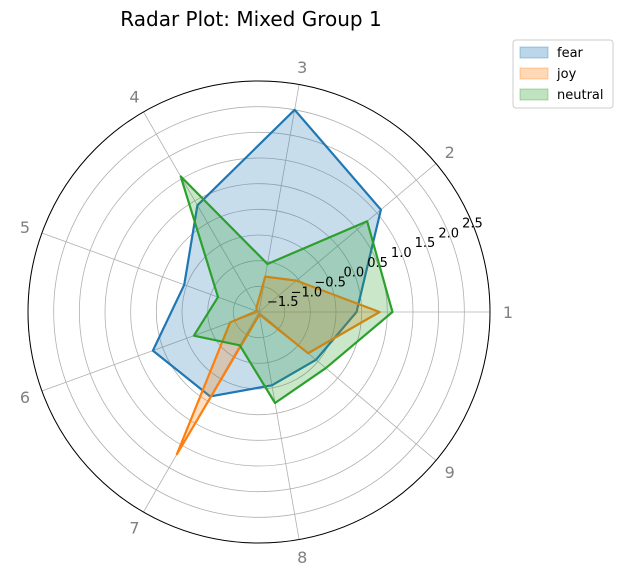  What do you see at coordinates (307, 292) in the screenshot?
I see `radial-tick-label: −1.0` at bounding box center [307, 292].